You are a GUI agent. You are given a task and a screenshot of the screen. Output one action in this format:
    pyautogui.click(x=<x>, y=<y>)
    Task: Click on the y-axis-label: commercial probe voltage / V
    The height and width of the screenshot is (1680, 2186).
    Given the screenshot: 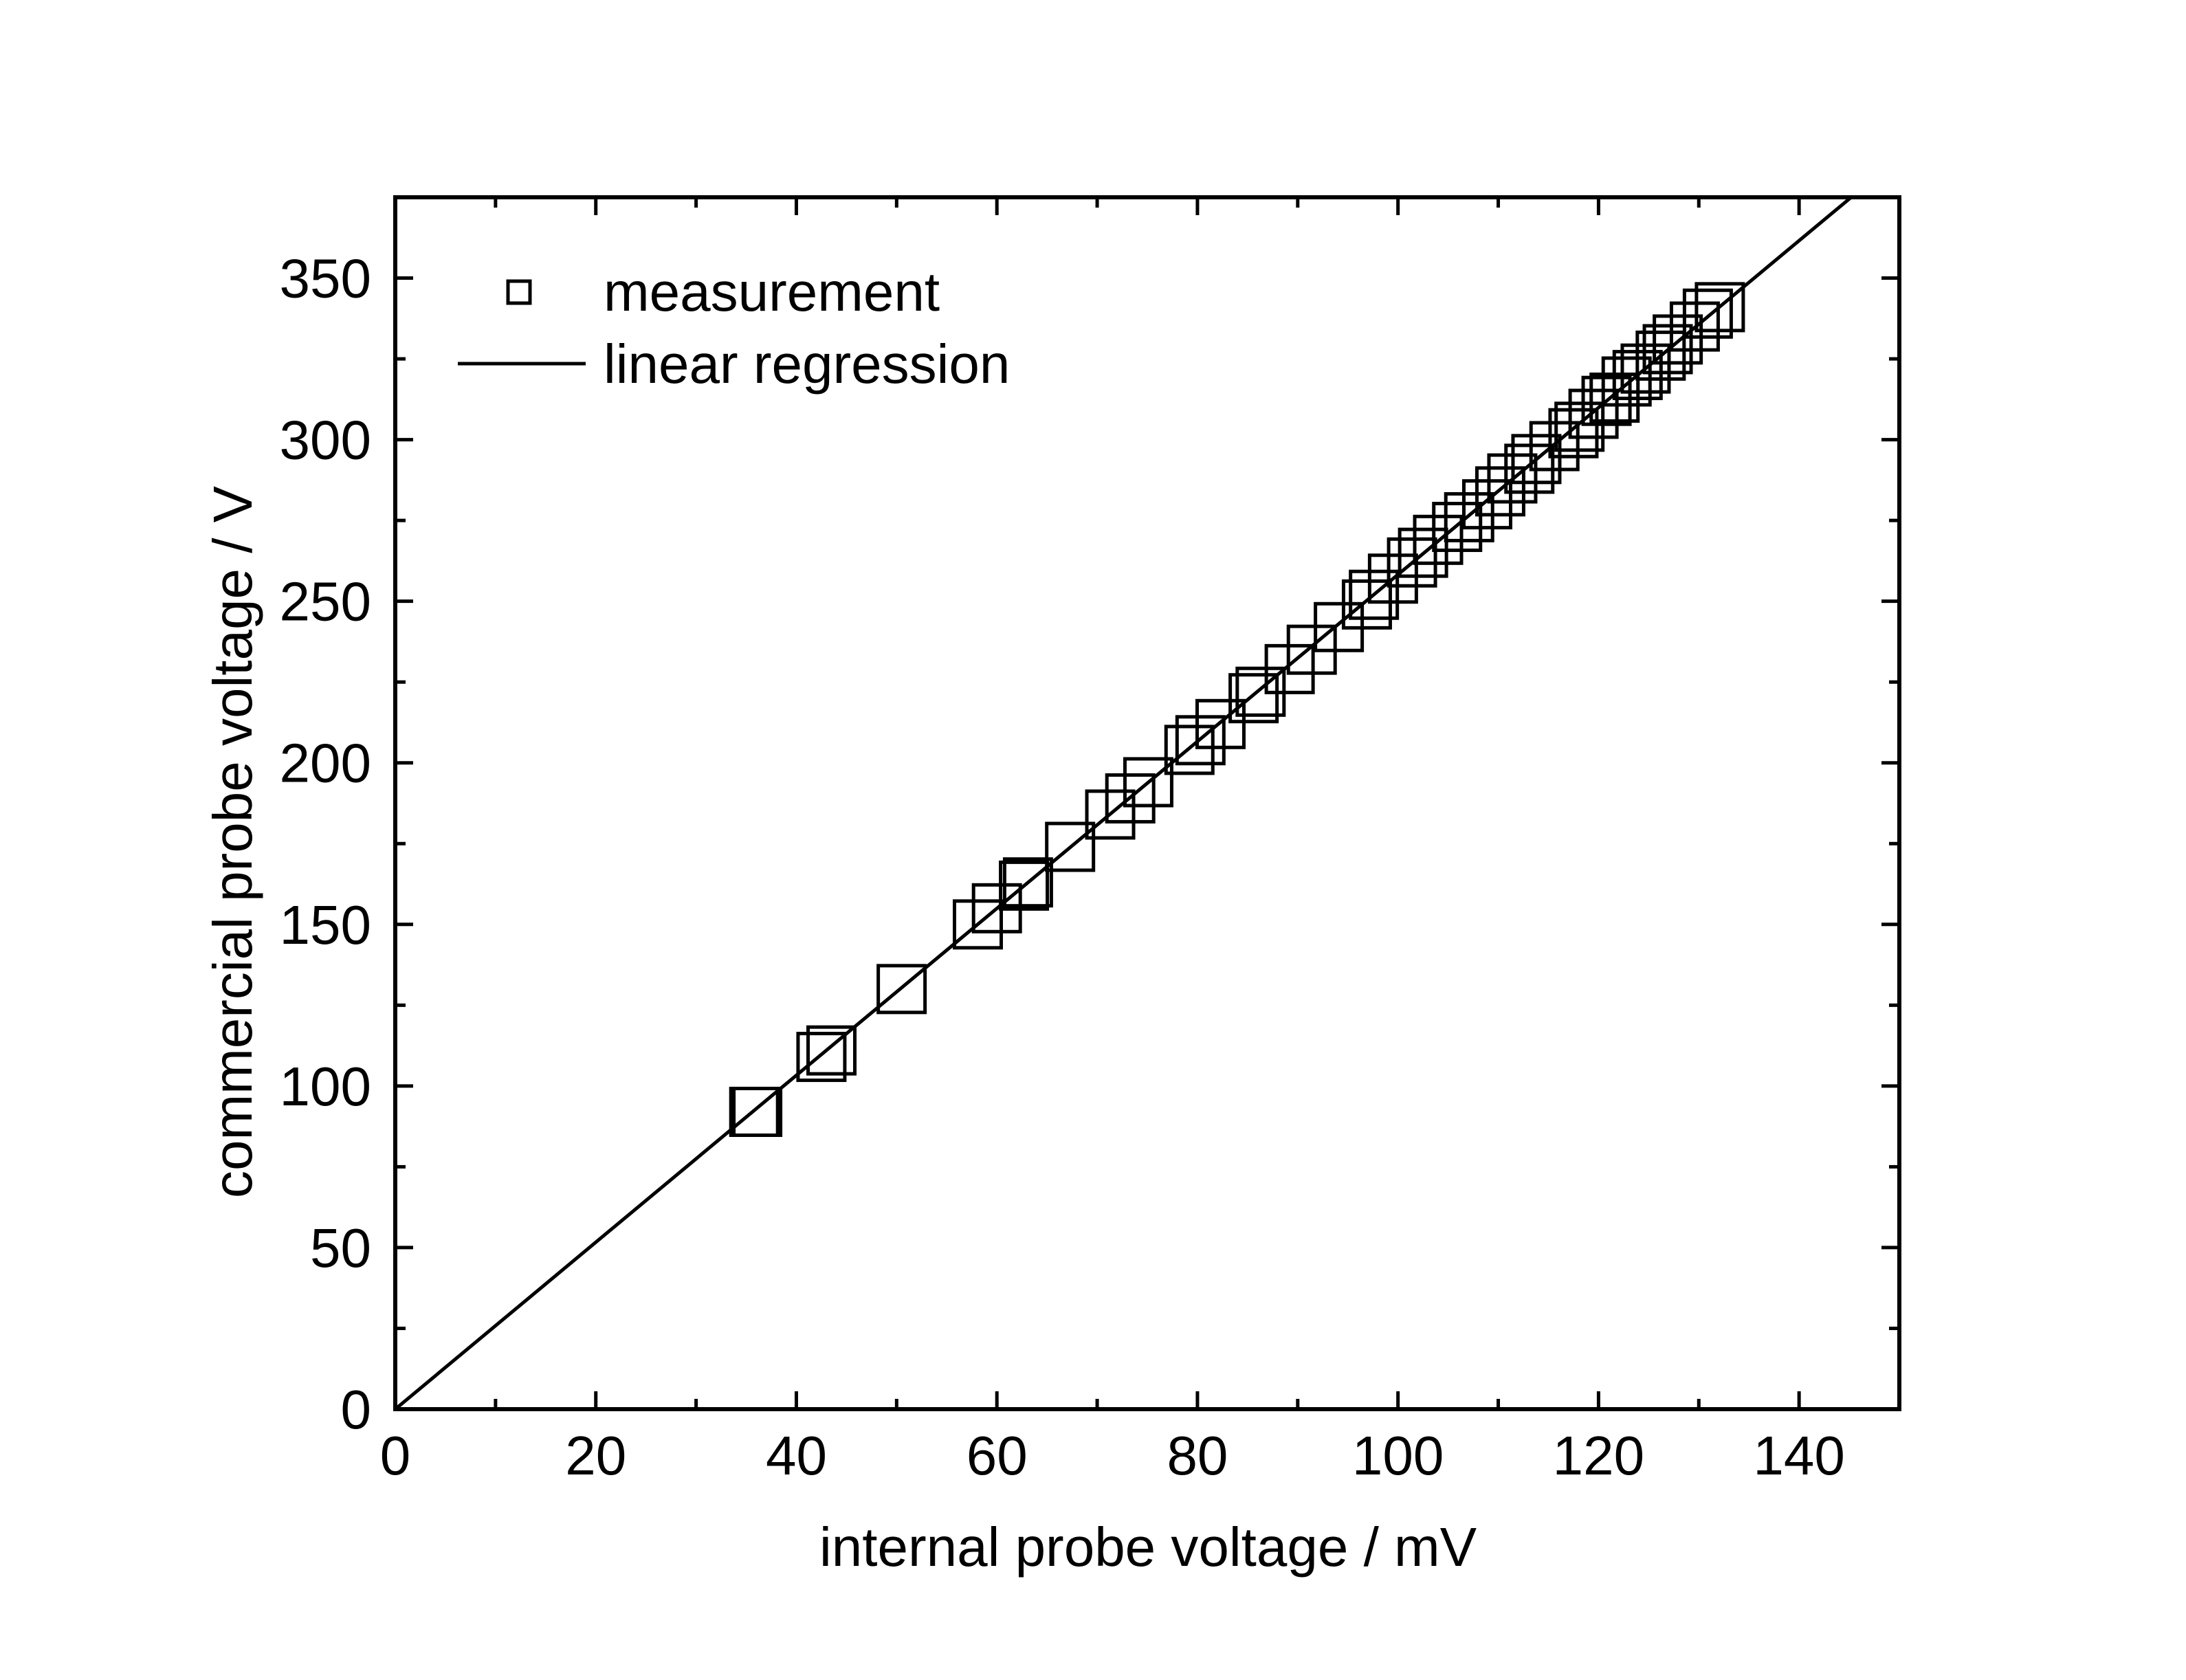 What is the action you would take?
    pyautogui.click(x=232, y=841)
    